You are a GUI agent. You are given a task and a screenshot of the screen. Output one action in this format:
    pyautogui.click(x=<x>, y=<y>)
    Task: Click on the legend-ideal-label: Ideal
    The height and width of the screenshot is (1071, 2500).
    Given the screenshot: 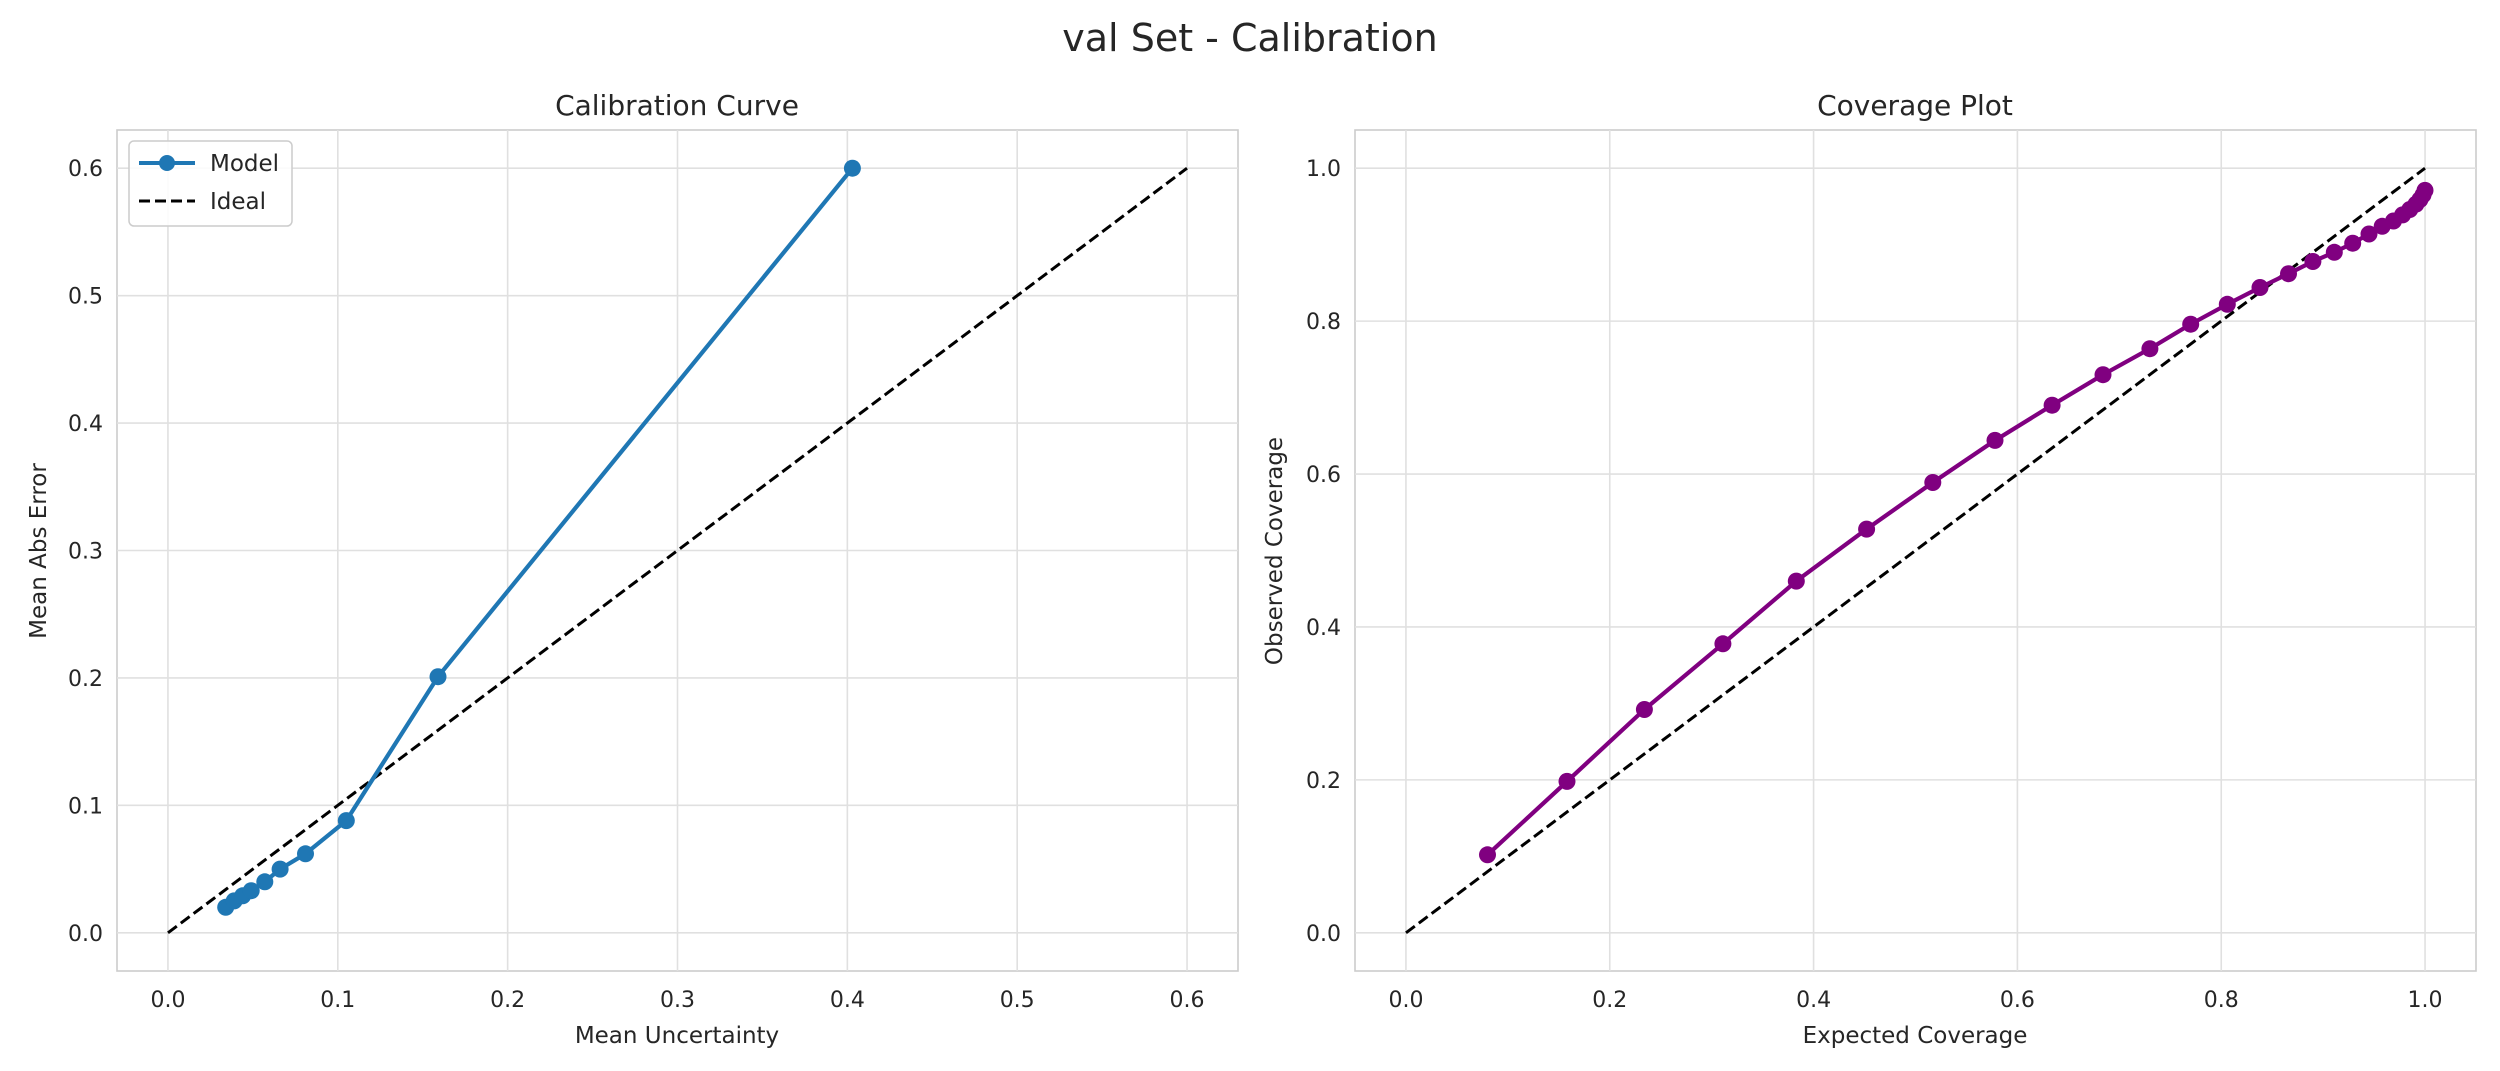 What is the action you would take?
    pyautogui.click(x=238, y=202)
    